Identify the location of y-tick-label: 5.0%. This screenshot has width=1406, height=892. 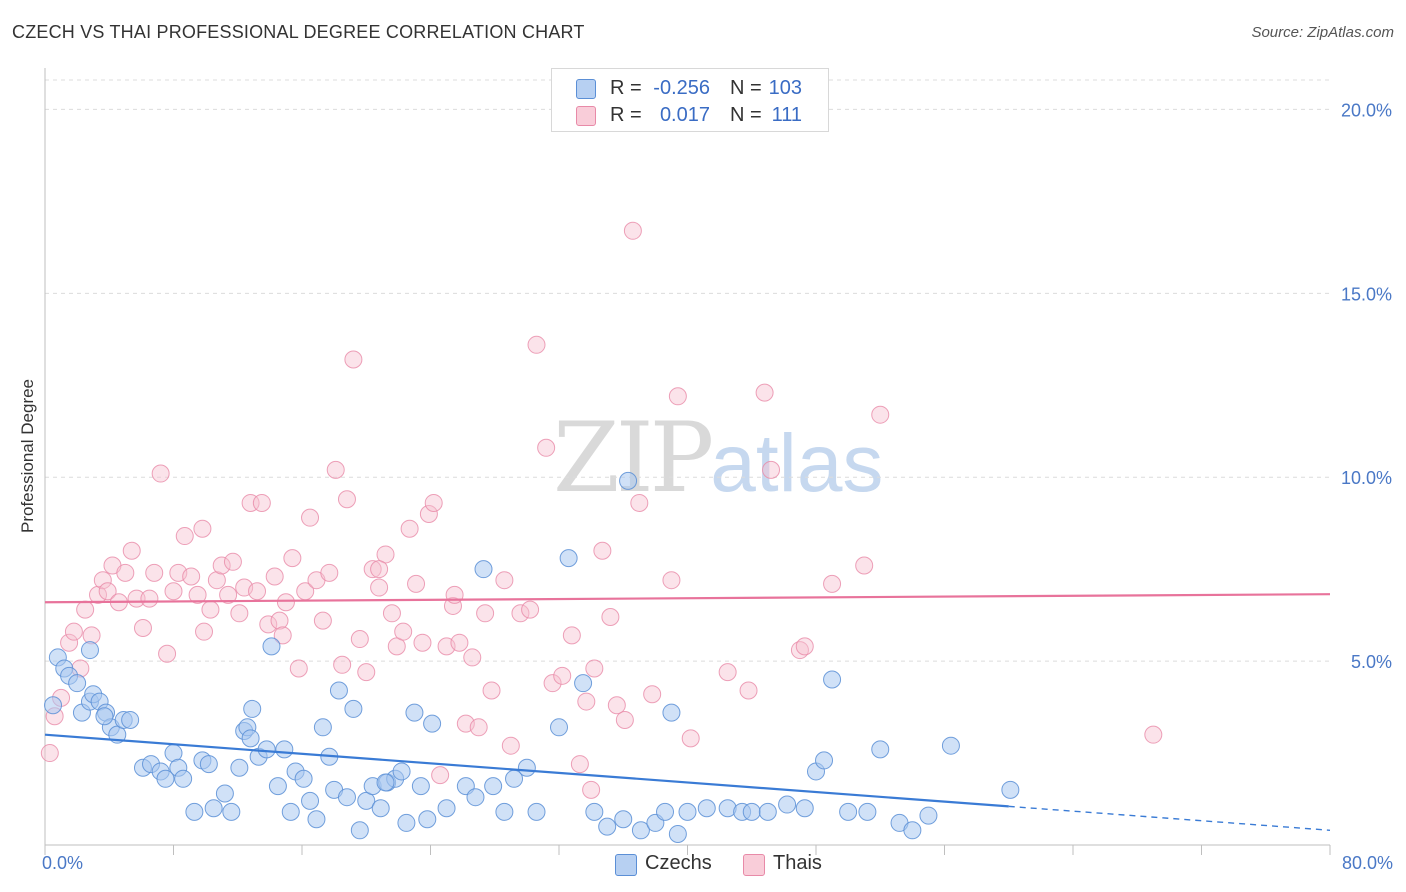
(1371, 662).